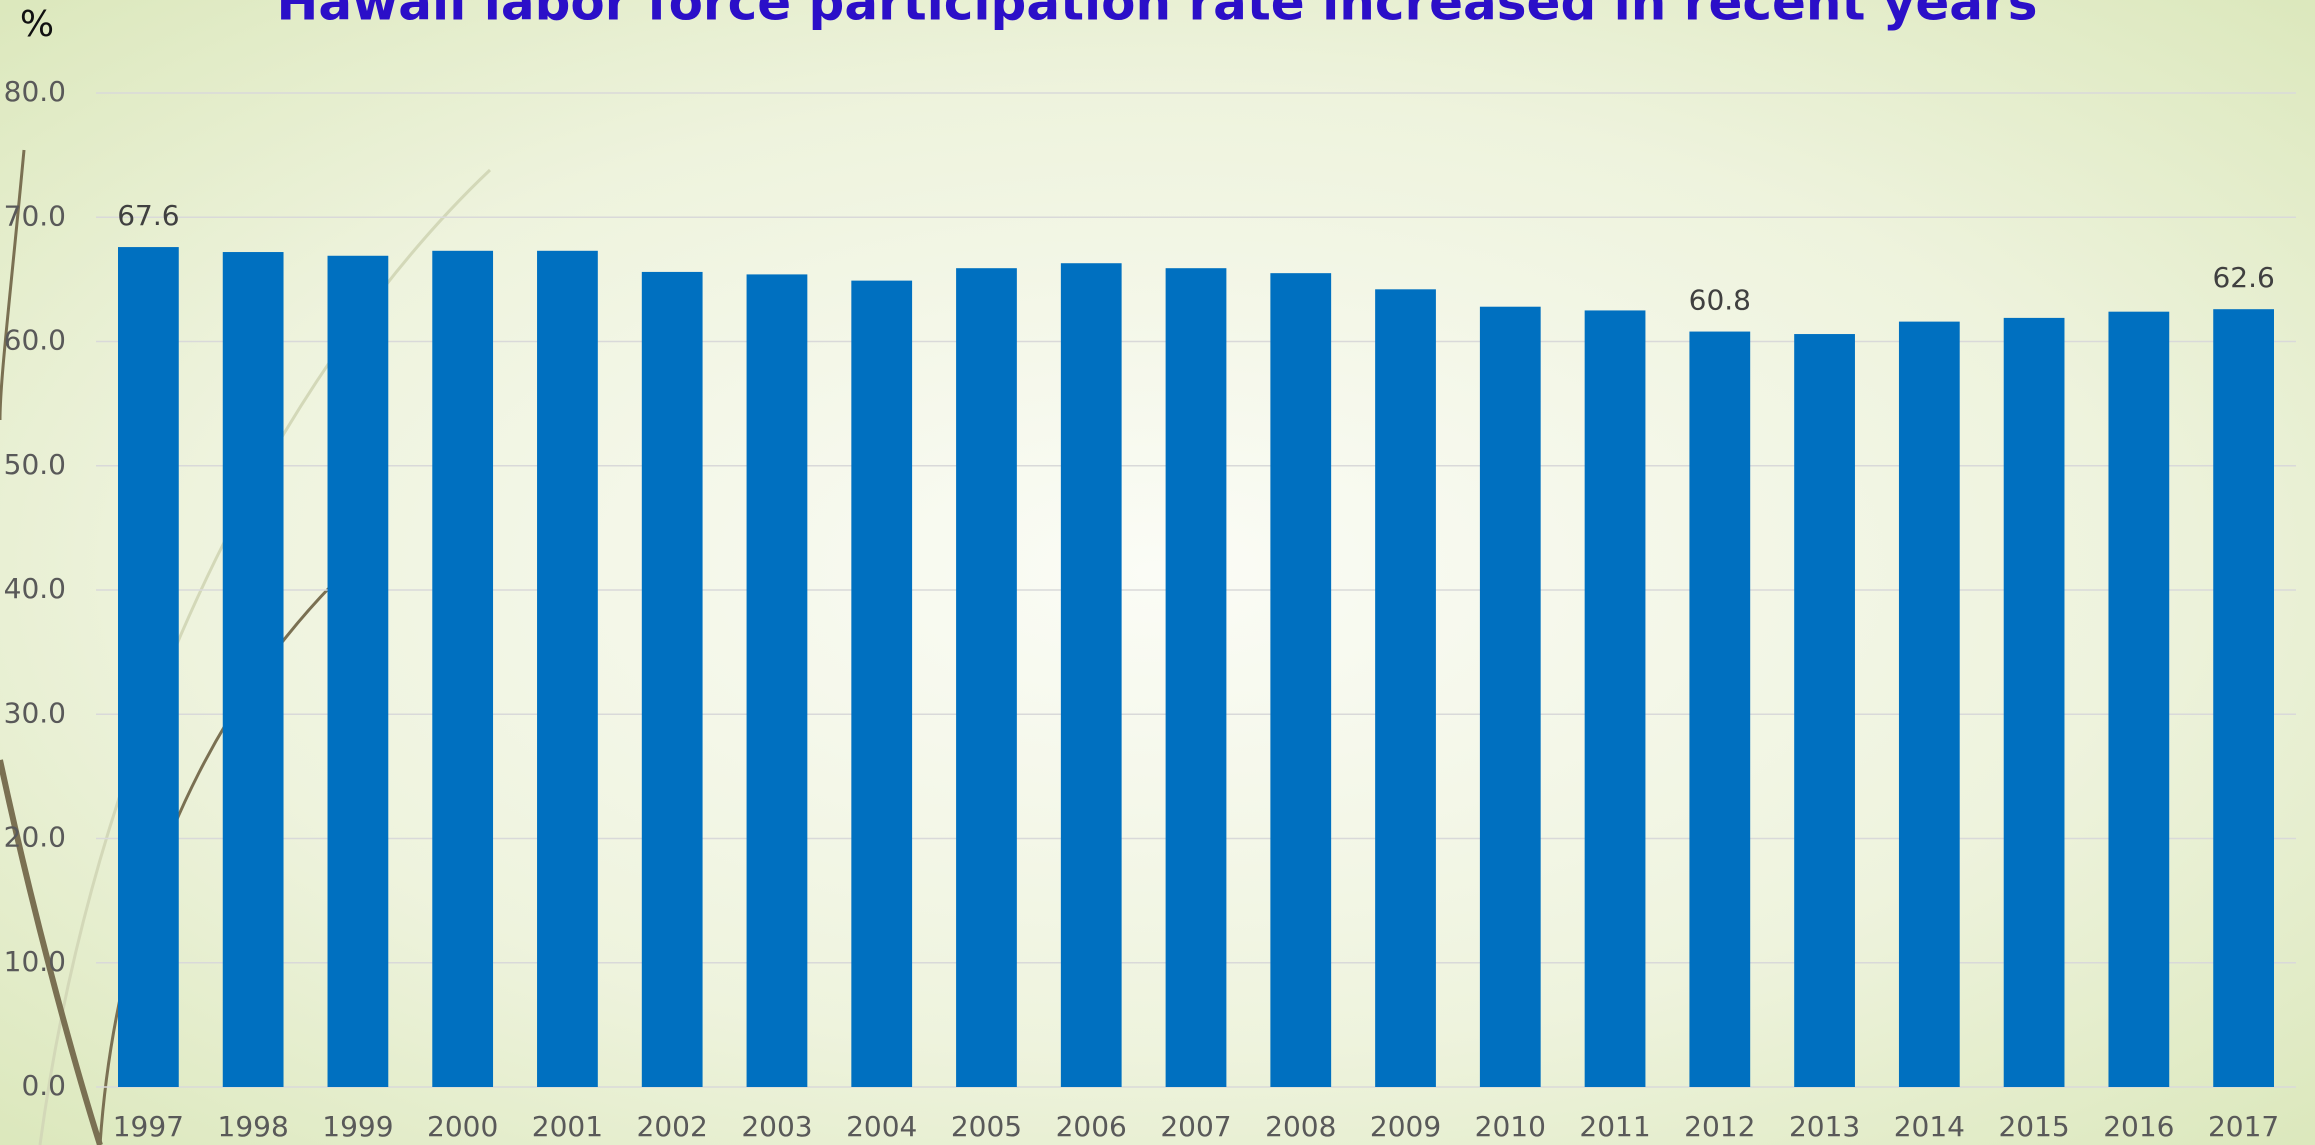  I want to click on x-tick-label: 1998, so click(253, 1126).